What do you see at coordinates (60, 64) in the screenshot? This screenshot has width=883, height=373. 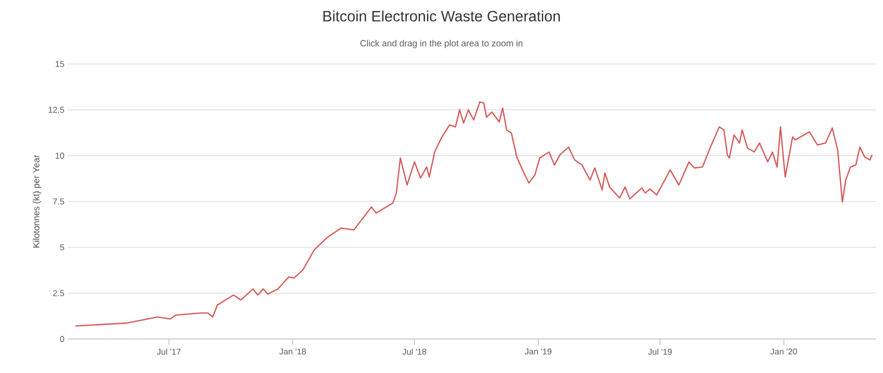 I see `y-tick-label: 15` at bounding box center [60, 64].